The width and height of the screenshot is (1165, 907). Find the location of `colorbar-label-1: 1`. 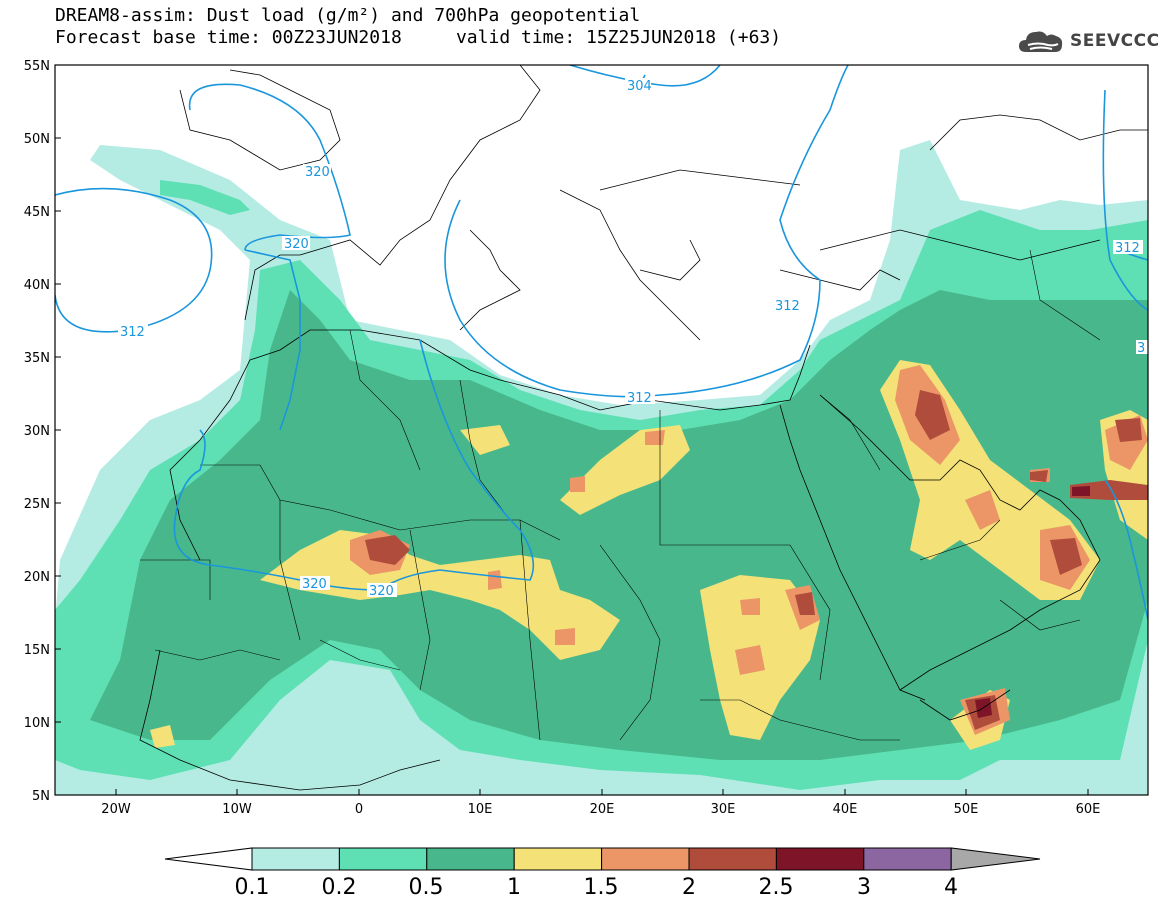

colorbar-label-1: 1 is located at coordinates (514, 887).